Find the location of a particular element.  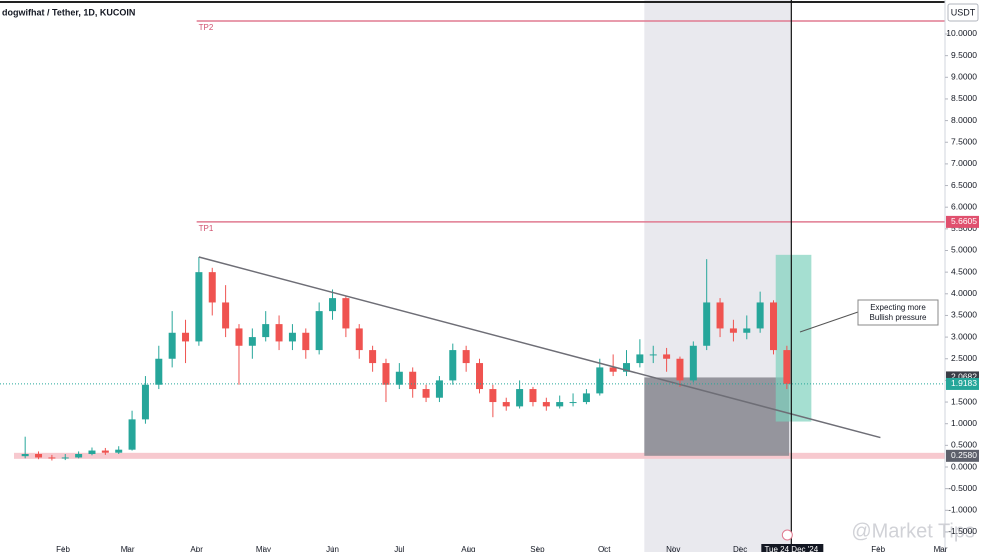

currency-box is located at coordinates (963, 12).